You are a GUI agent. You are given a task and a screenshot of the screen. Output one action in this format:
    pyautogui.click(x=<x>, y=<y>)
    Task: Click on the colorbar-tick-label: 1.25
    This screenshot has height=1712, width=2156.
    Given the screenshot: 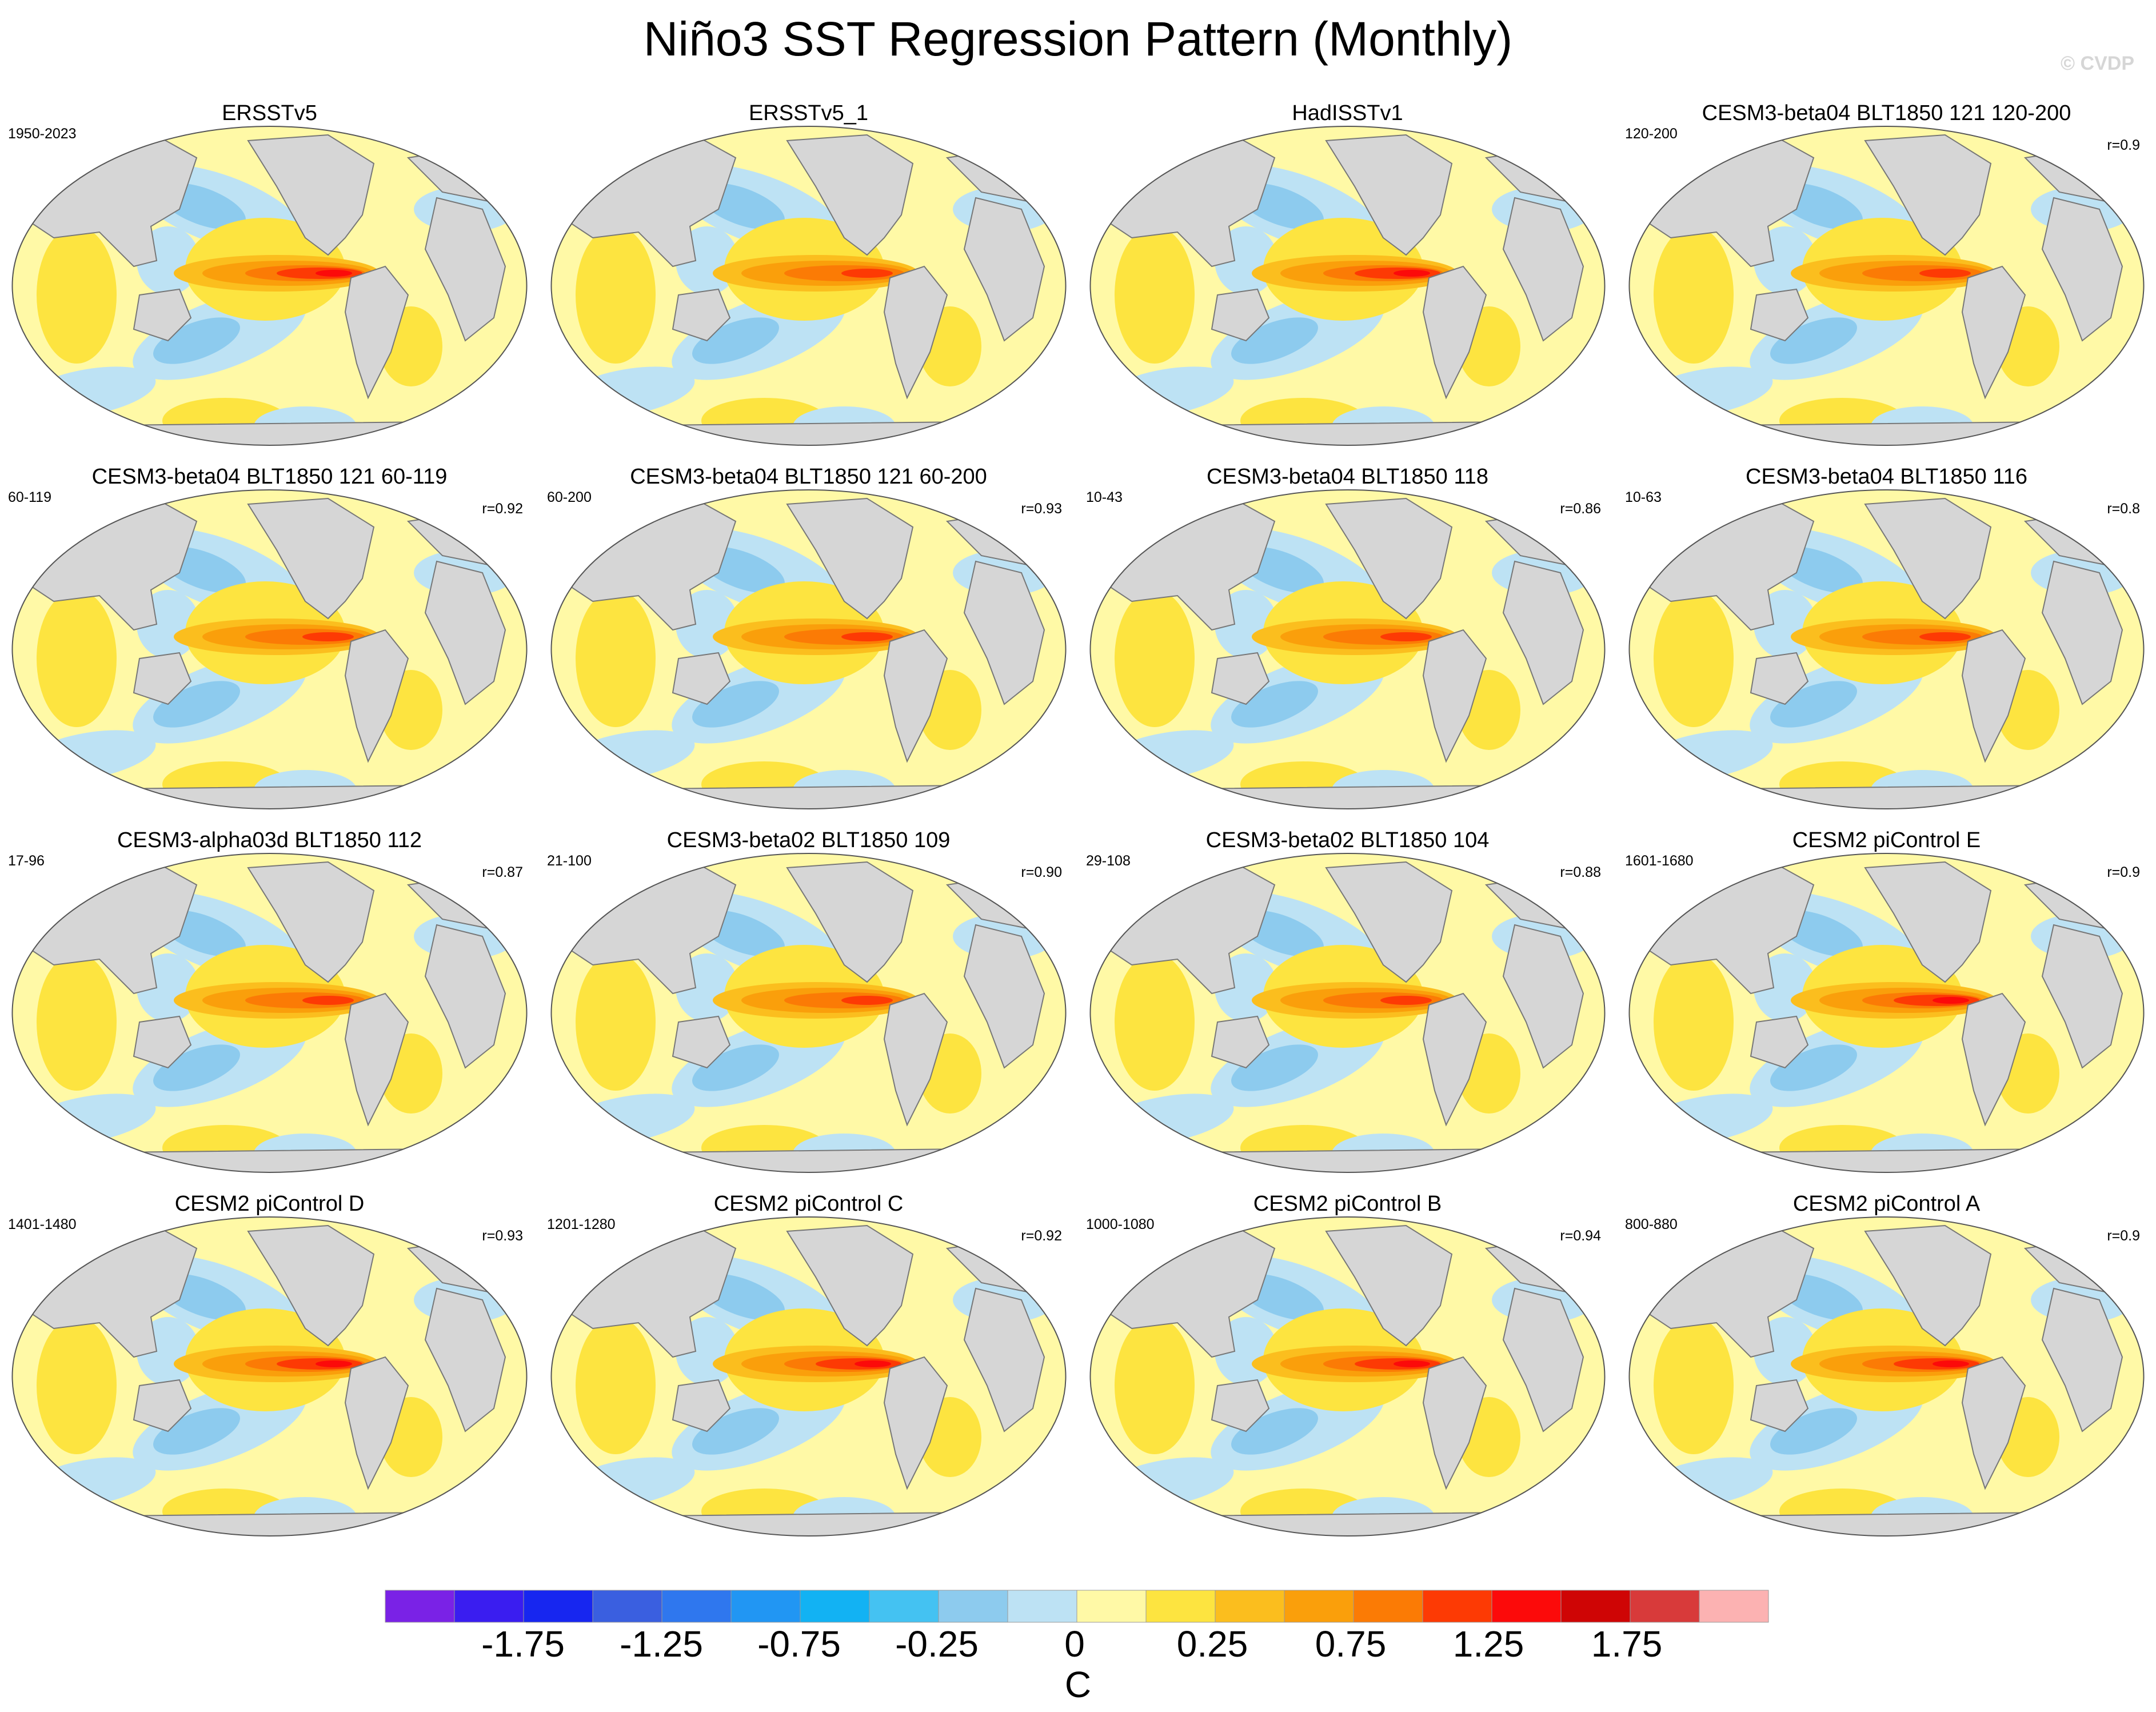 What is the action you would take?
    pyautogui.click(x=1488, y=1644)
    